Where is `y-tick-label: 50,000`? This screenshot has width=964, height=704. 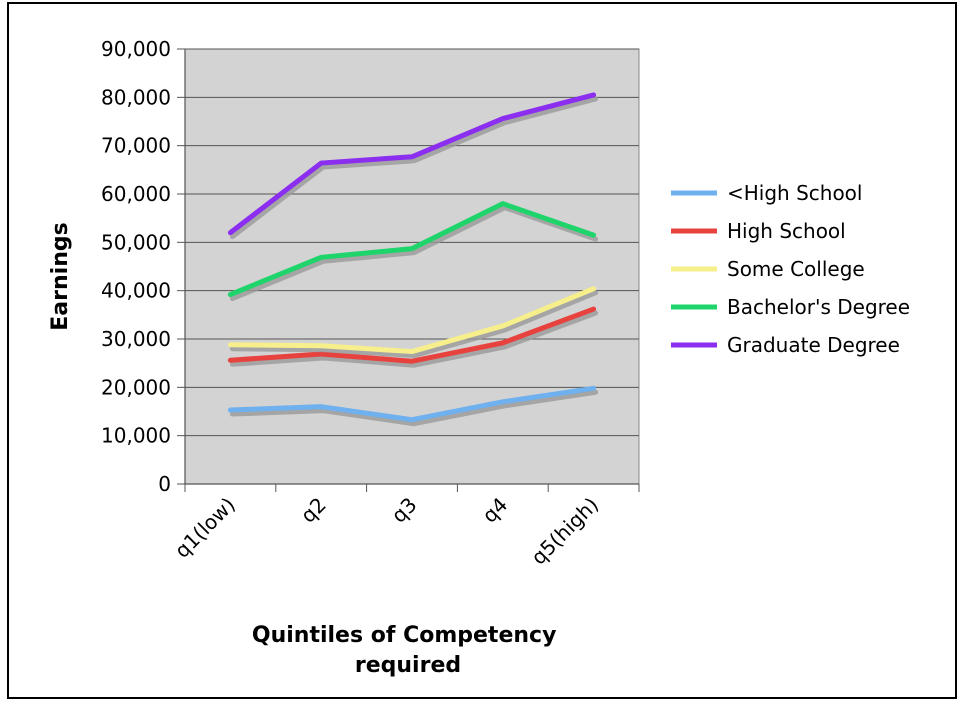 y-tick-label: 50,000 is located at coordinates (136, 242).